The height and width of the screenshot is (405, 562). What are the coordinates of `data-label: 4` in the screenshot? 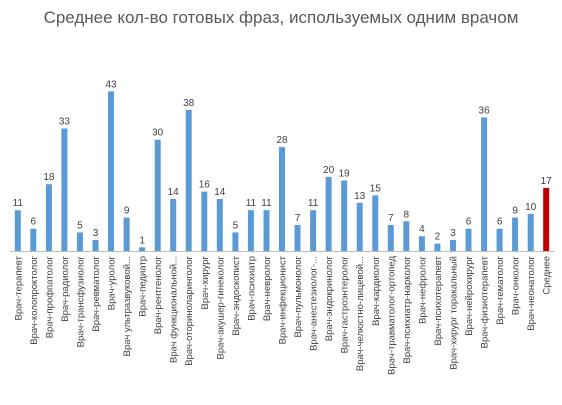 It's located at (422, 229).